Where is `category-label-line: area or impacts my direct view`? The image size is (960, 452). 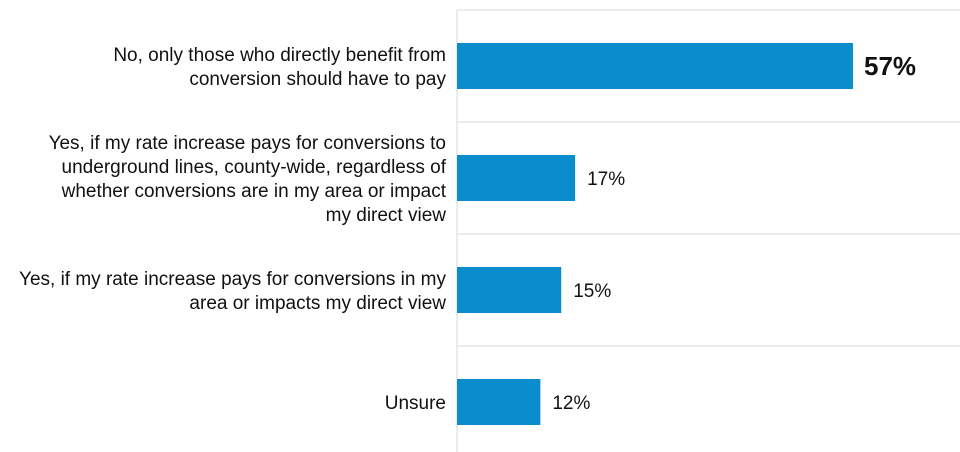
category-label-line: area or impacts my direct view is located at coordinates (317, 303).